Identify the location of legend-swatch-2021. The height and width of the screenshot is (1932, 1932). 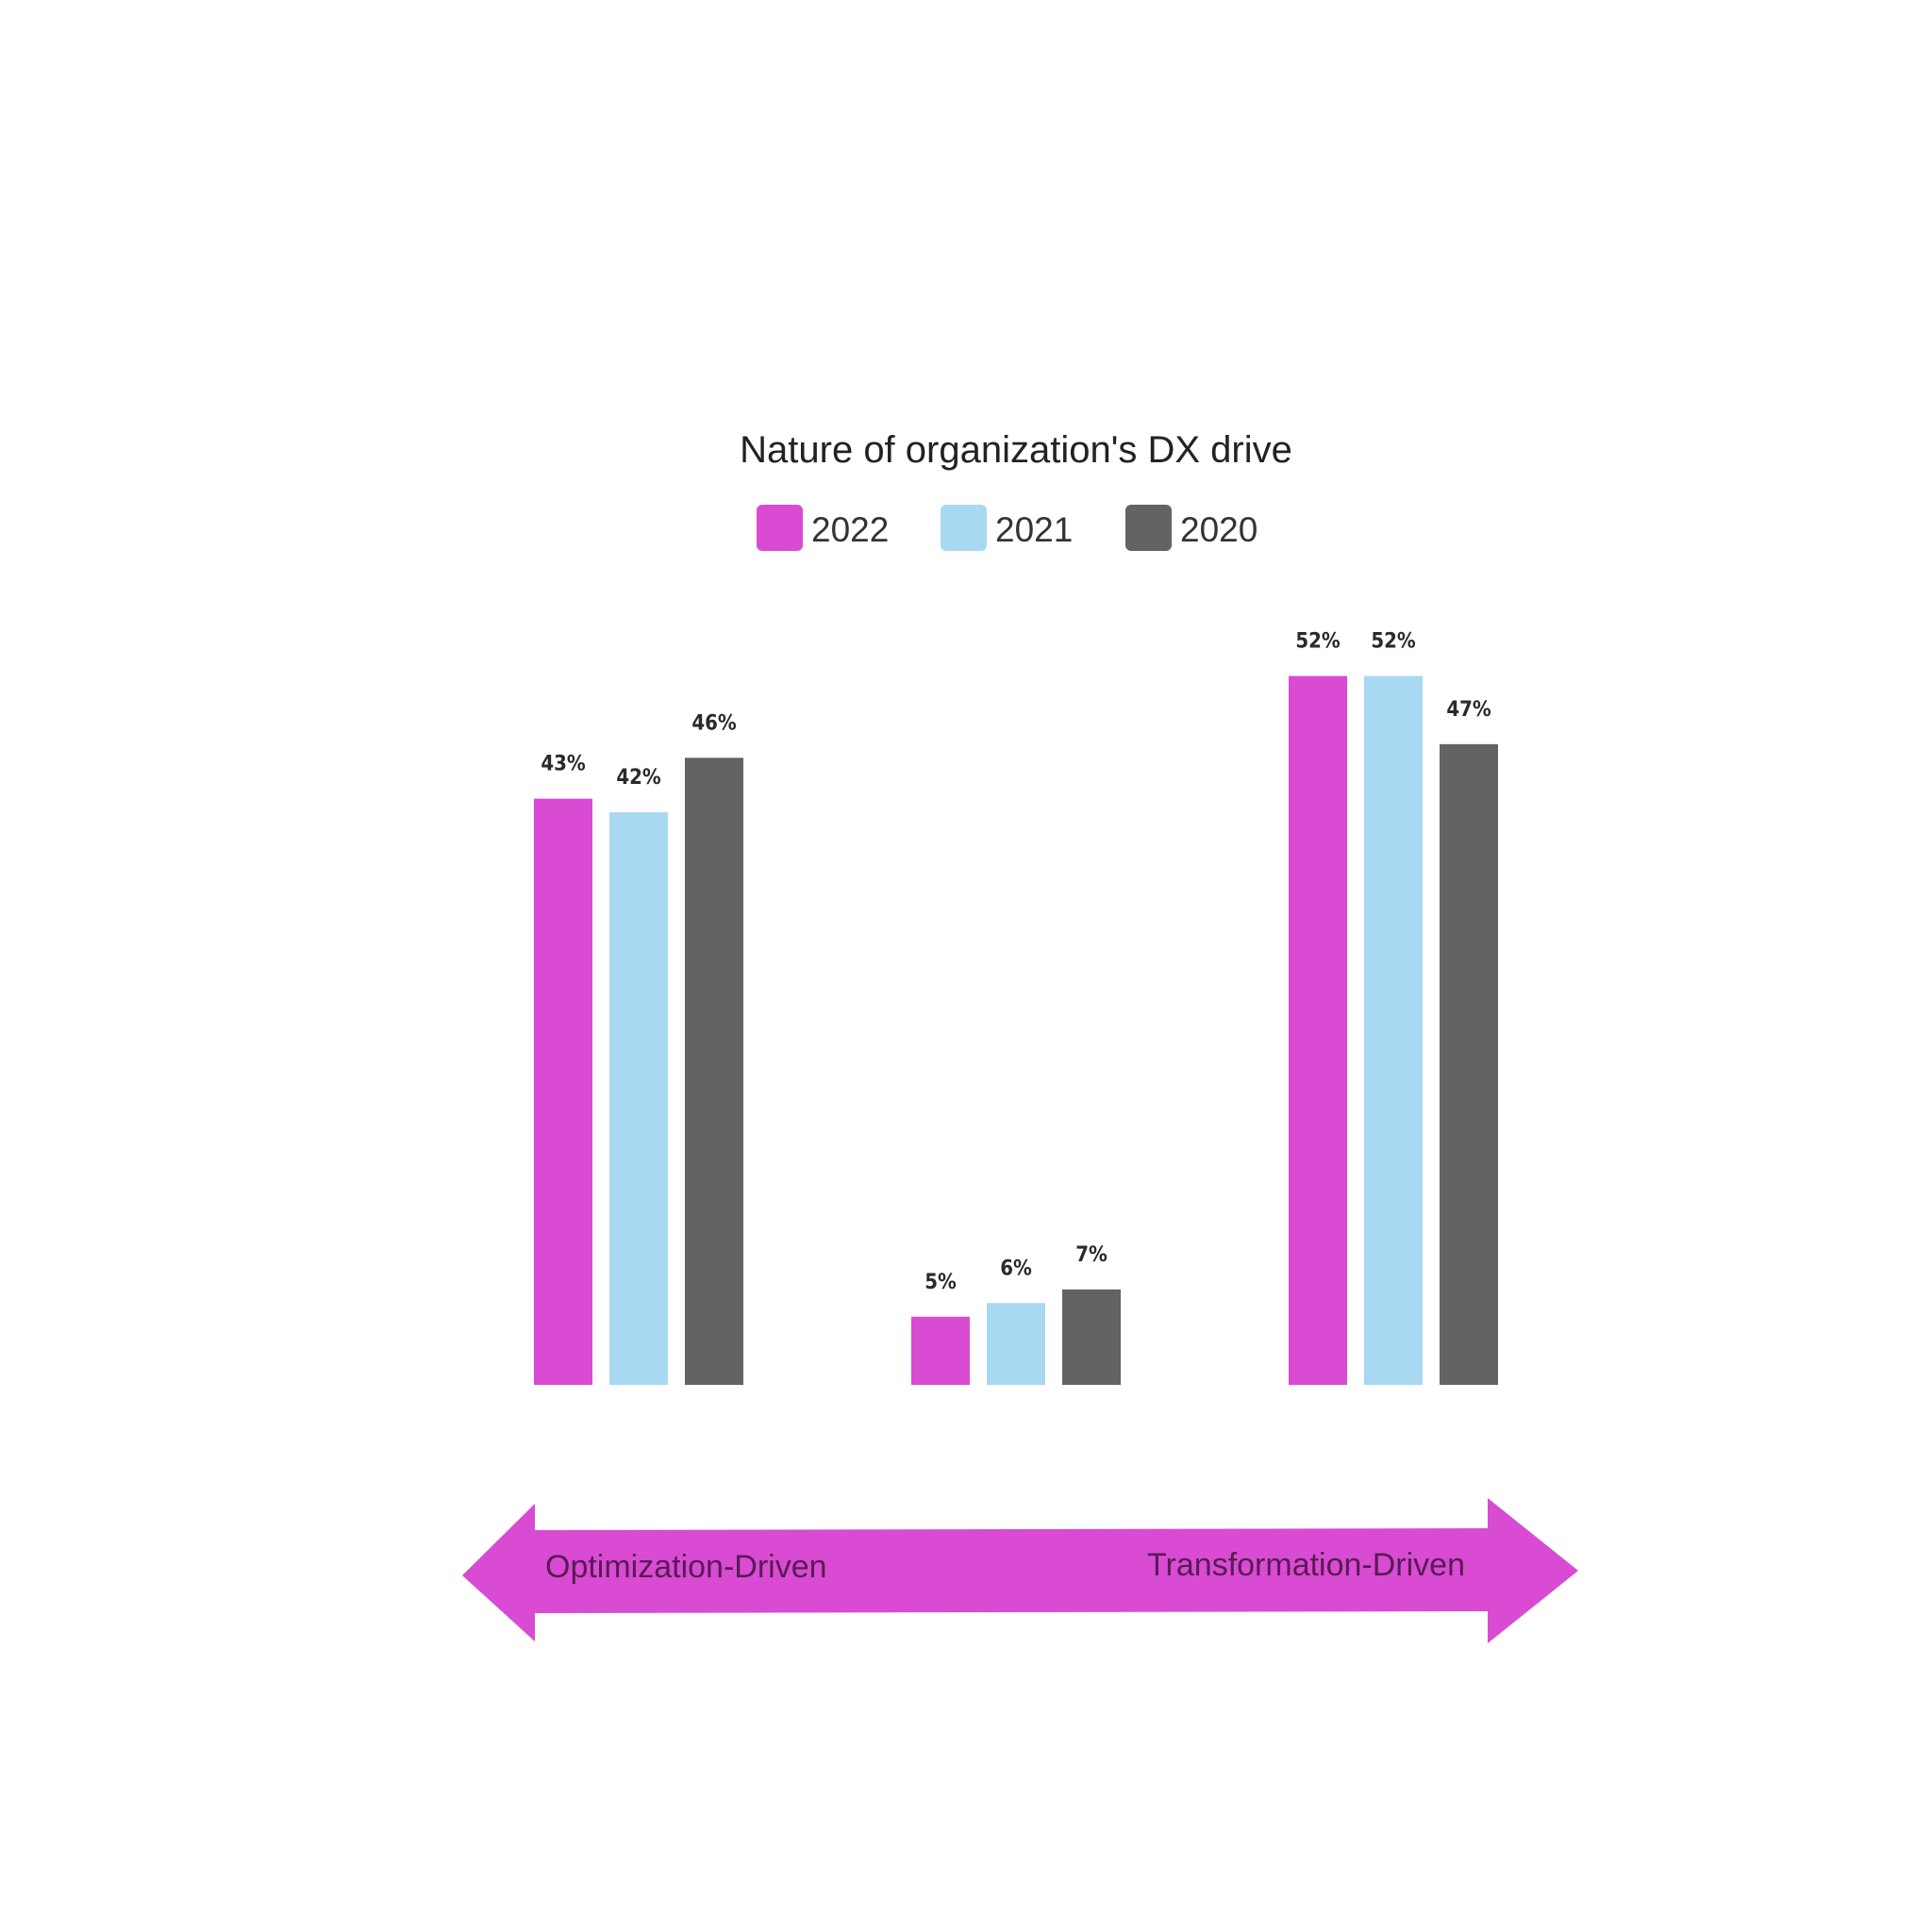
(964, 528).